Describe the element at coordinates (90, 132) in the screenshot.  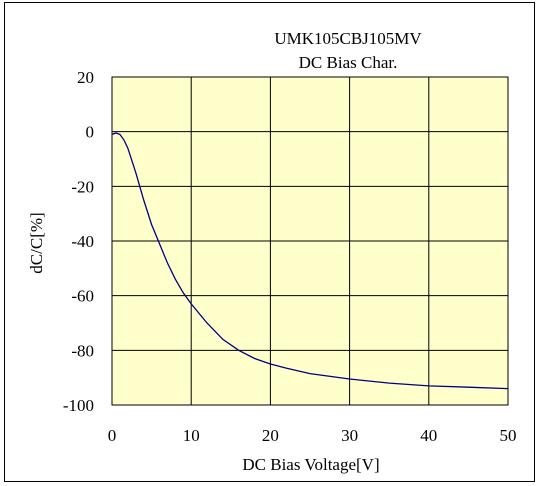
I see `y-tick-label: 0` at that location.